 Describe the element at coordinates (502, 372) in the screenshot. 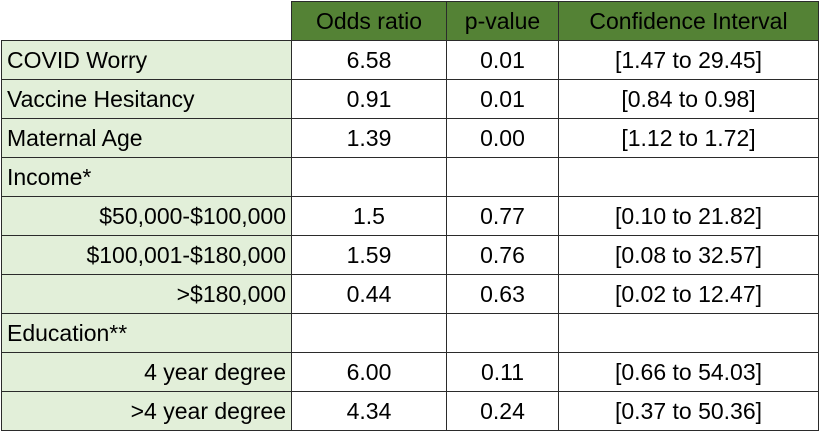

I see `p-value-cell: 0.11` at that location.